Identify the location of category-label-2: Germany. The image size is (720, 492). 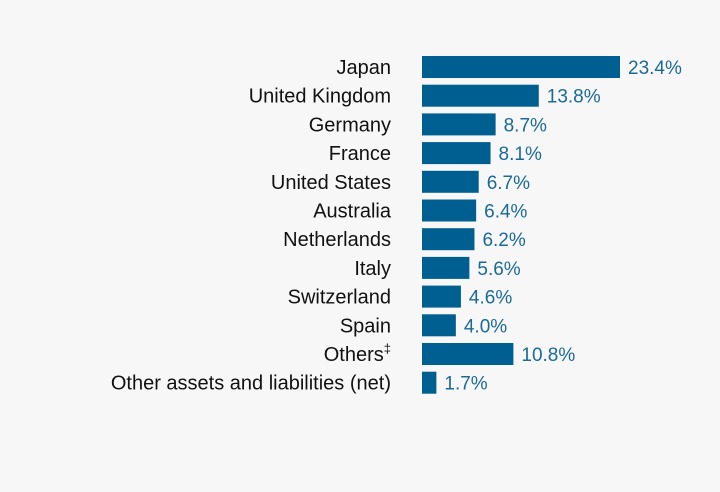
(350, 125).